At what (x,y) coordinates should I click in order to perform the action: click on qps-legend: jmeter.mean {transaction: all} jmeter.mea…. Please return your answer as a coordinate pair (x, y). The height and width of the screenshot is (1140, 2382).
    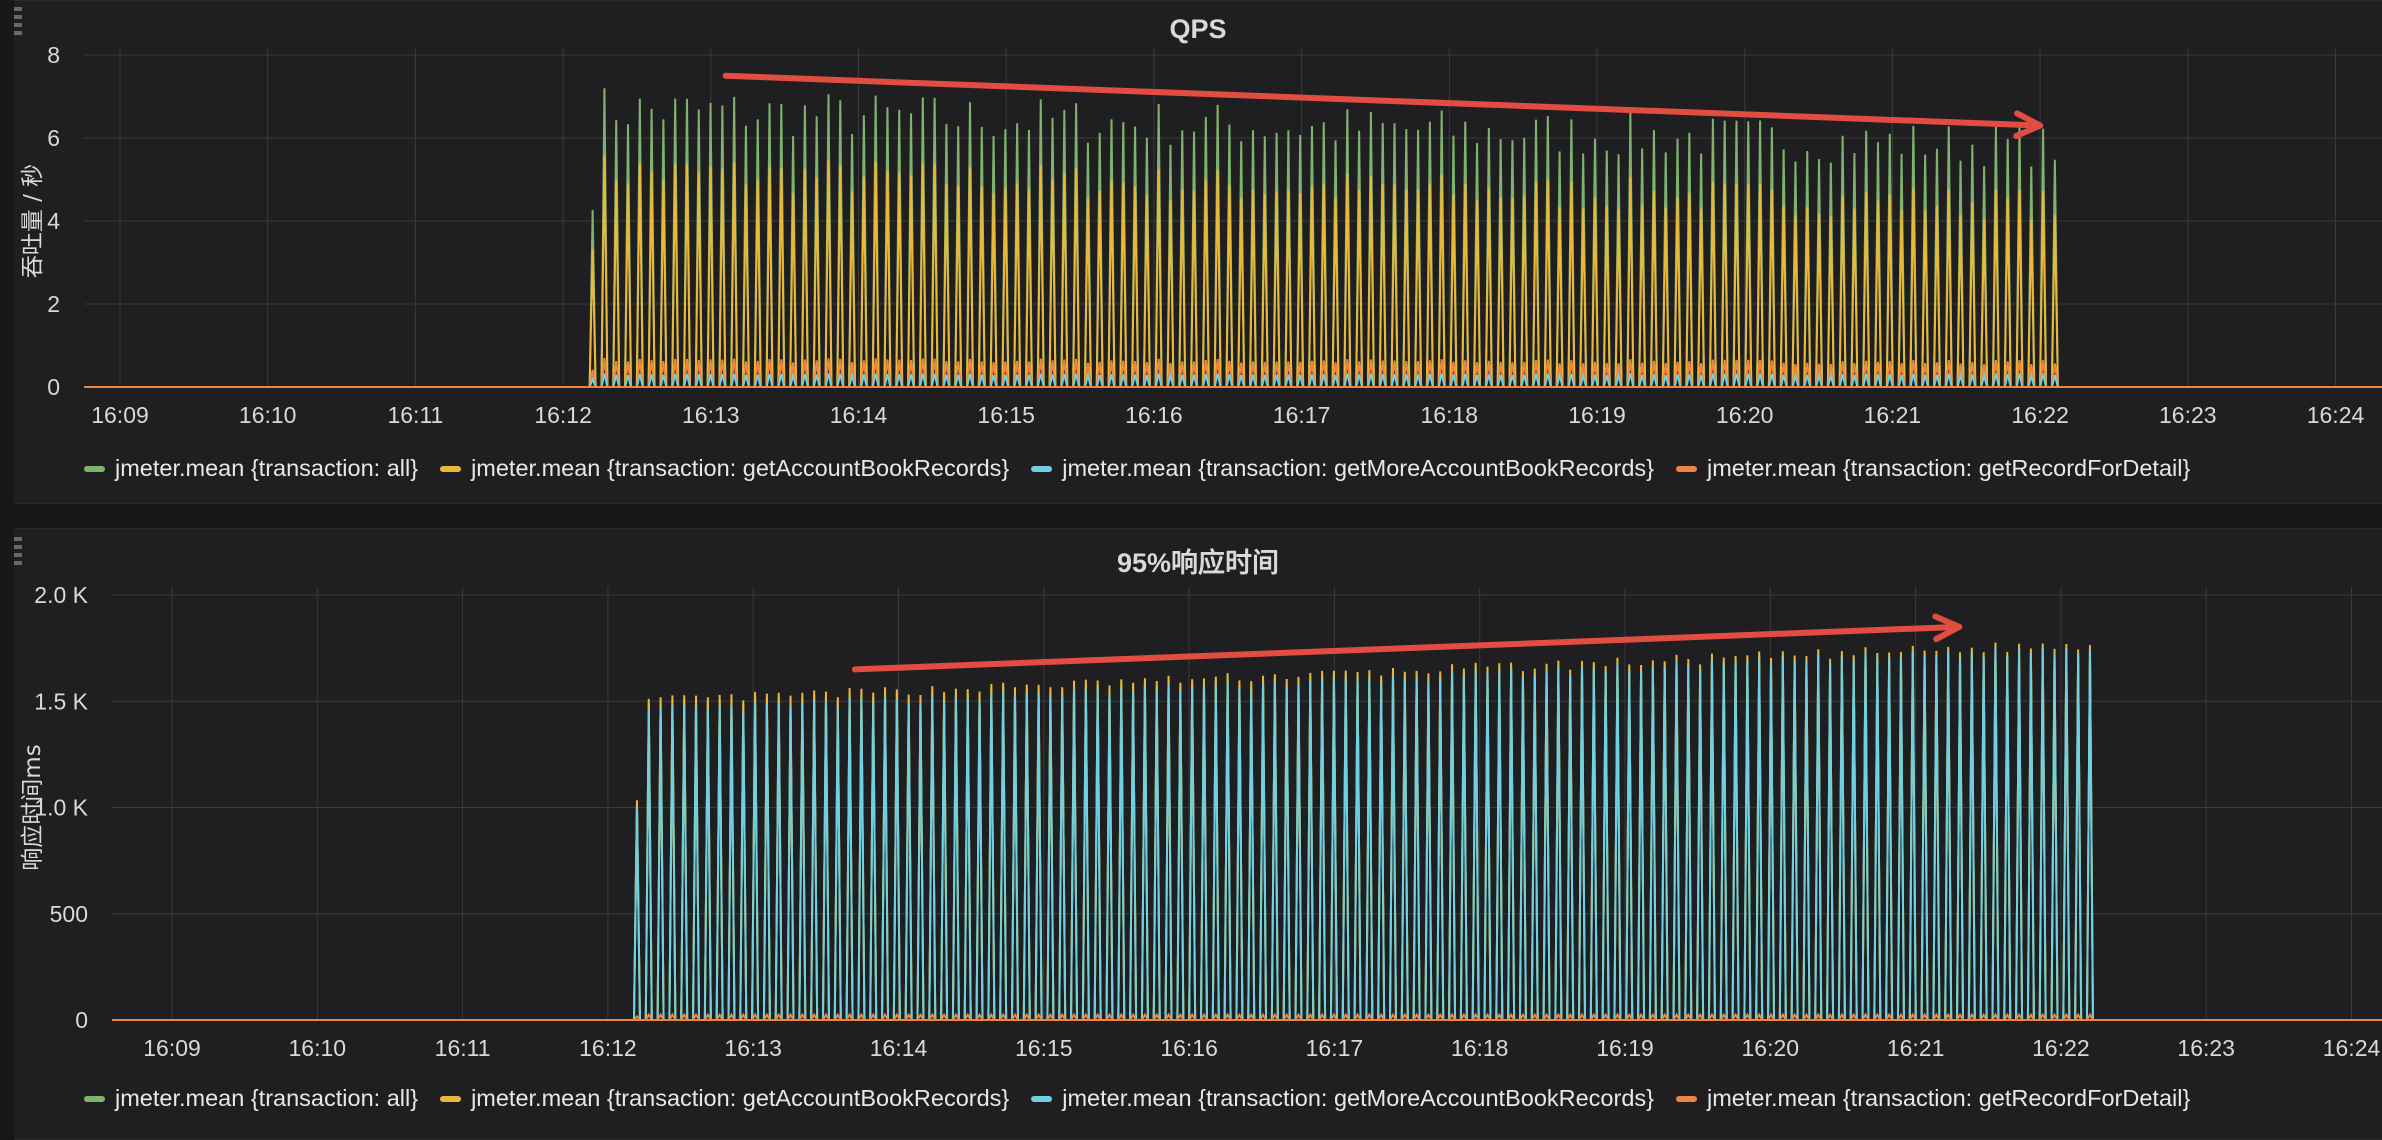
    Looking at the image, I should click on (1148, 468).